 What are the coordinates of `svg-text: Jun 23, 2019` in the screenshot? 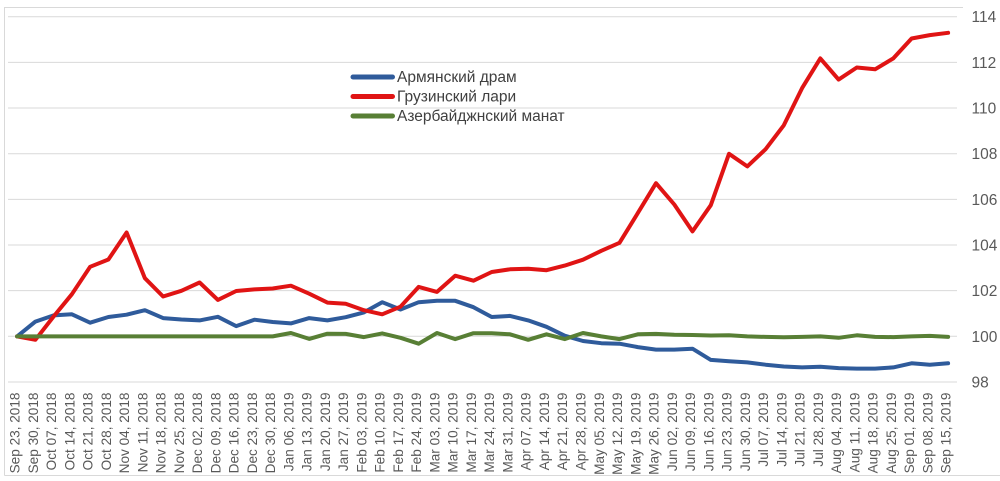 It's located at (726, 432).